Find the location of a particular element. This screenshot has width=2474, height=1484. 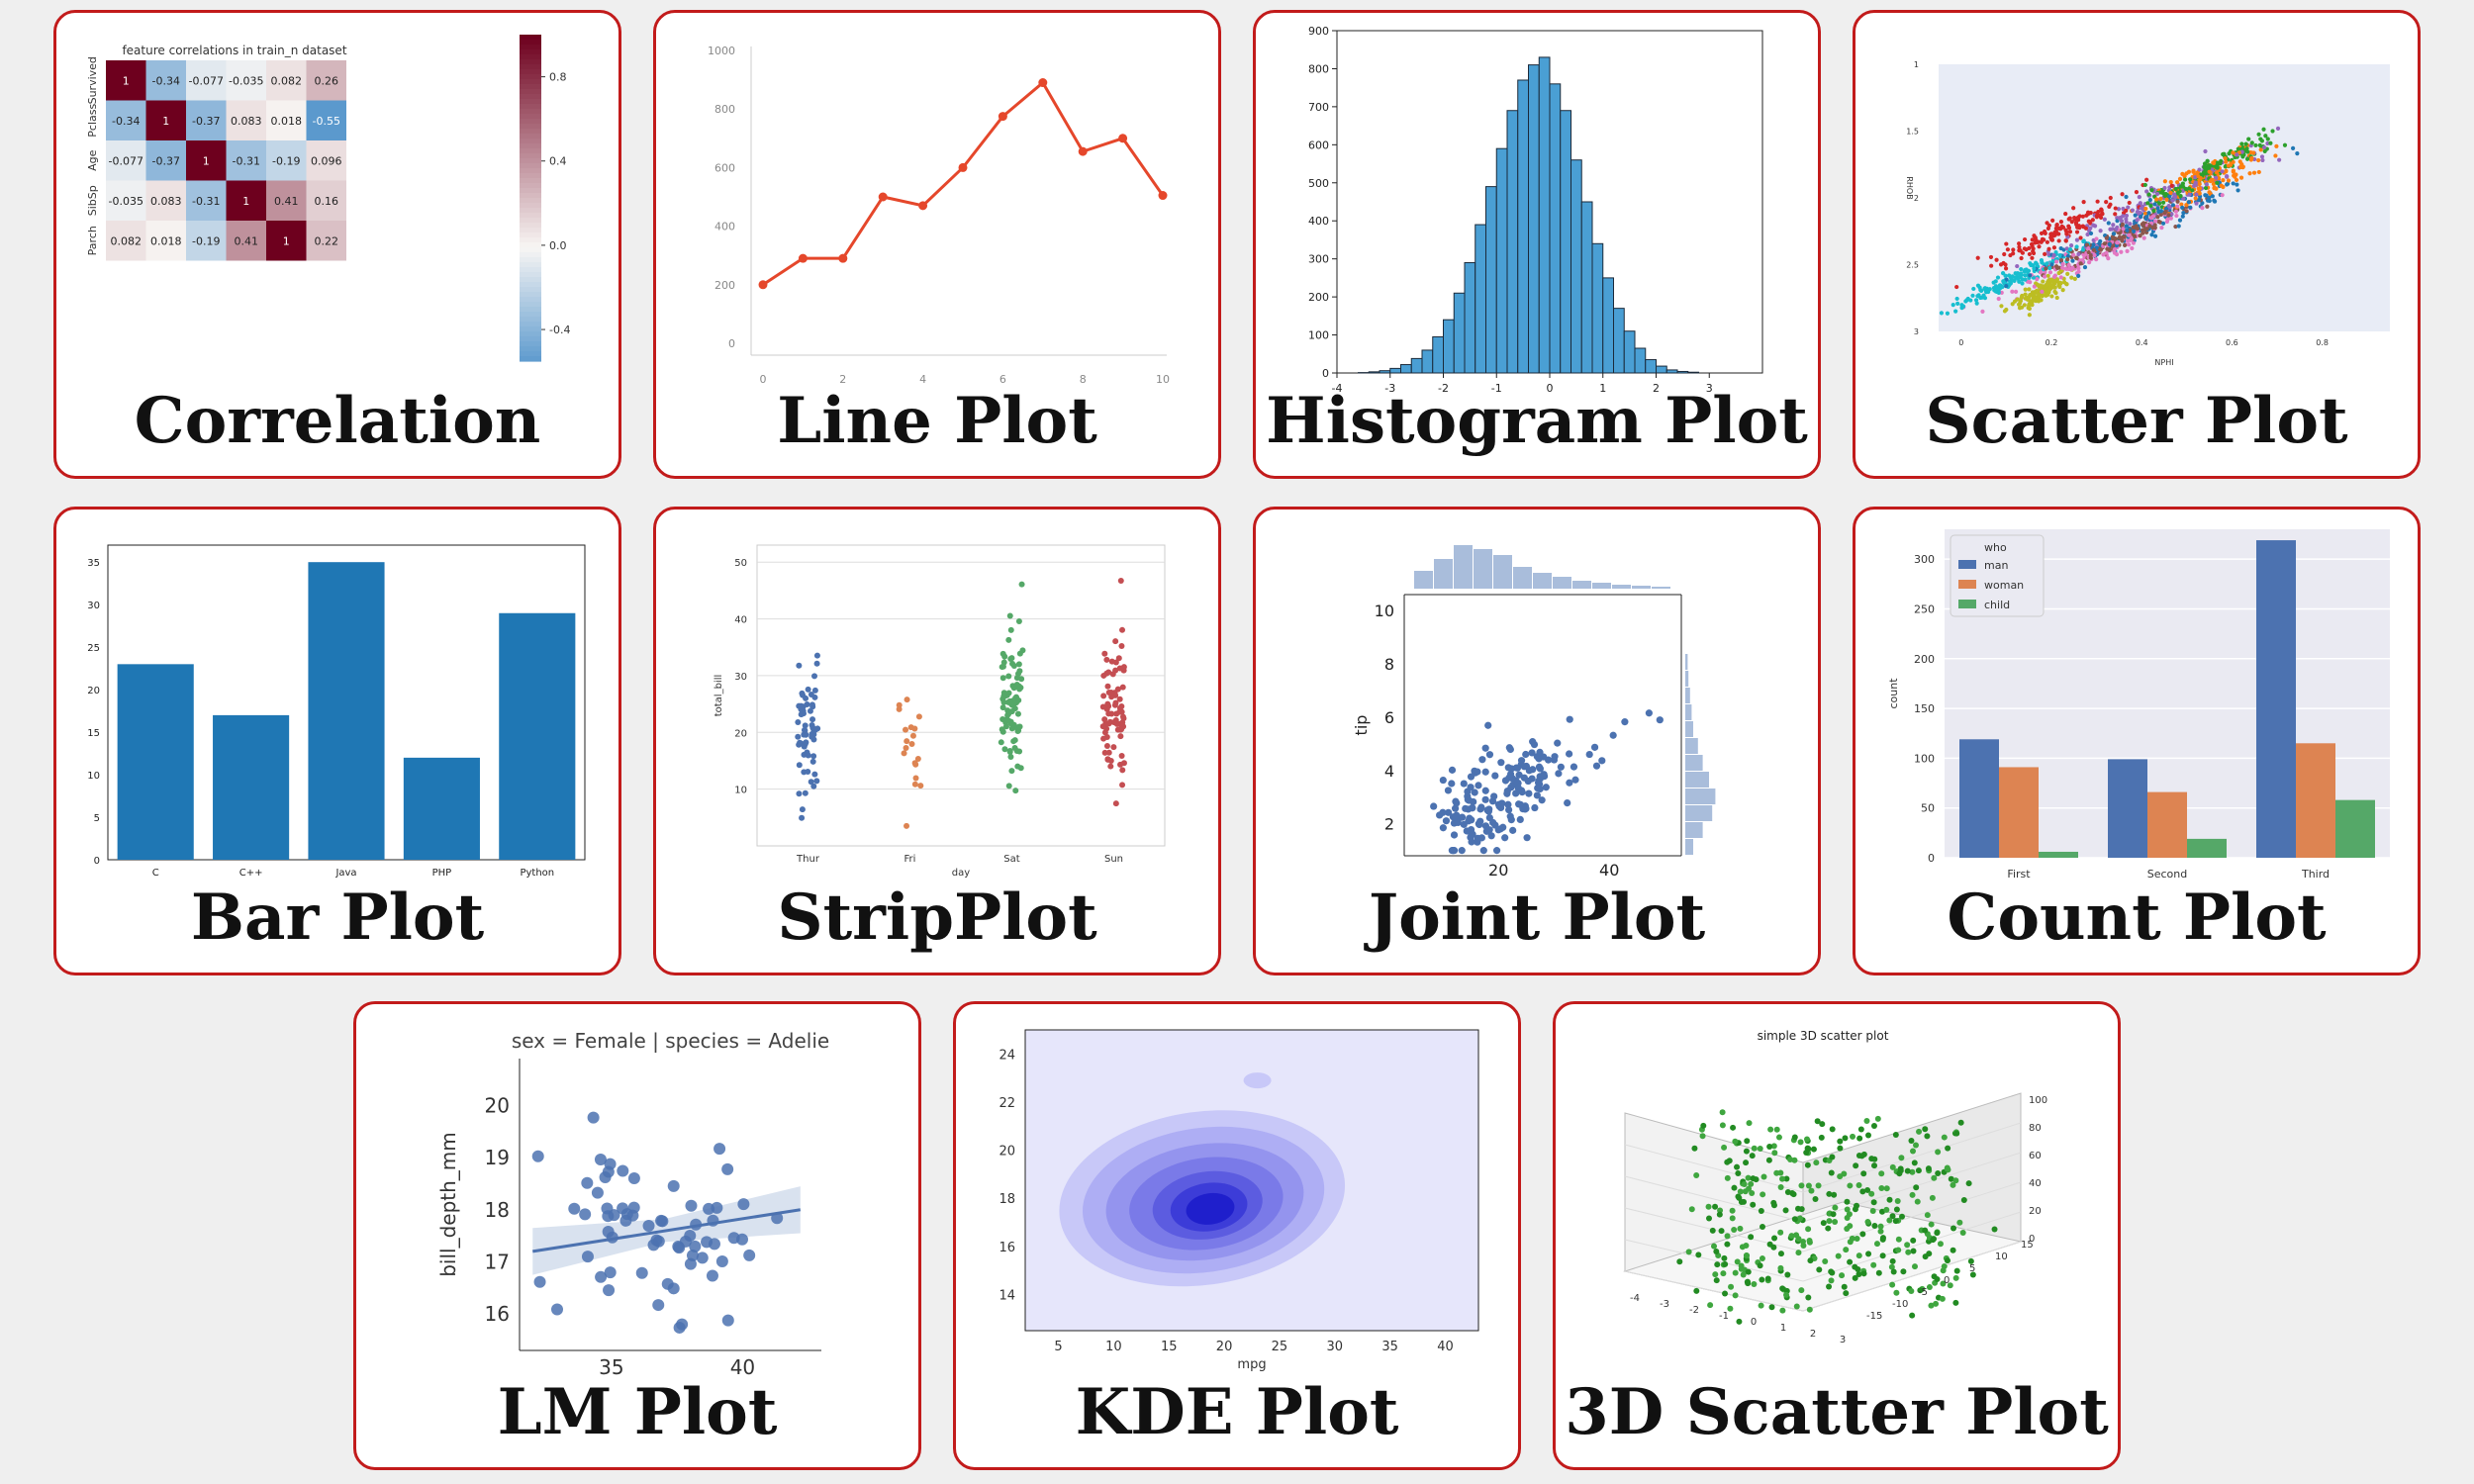

y-tick-label: 200 is located at coordinates (1925, 659).